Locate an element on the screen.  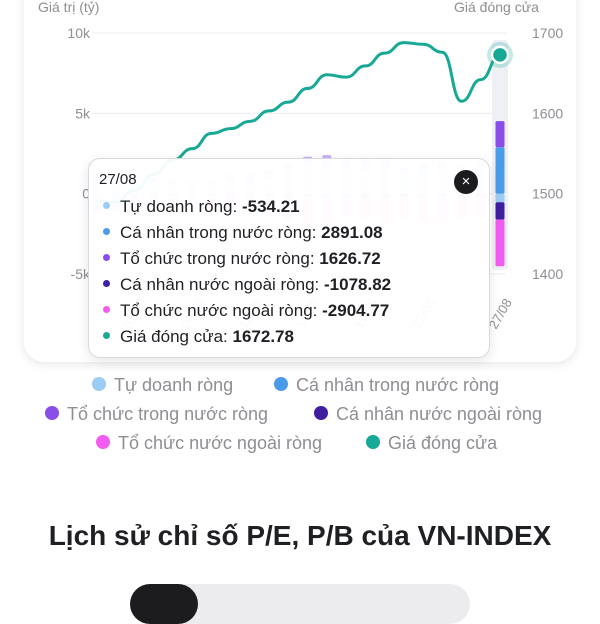
tooltip-value: 2891.08 is located at coordinates (352, 232).